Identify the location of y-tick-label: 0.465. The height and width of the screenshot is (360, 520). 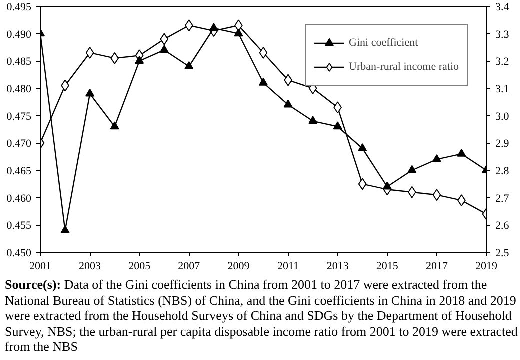
(19, 172).